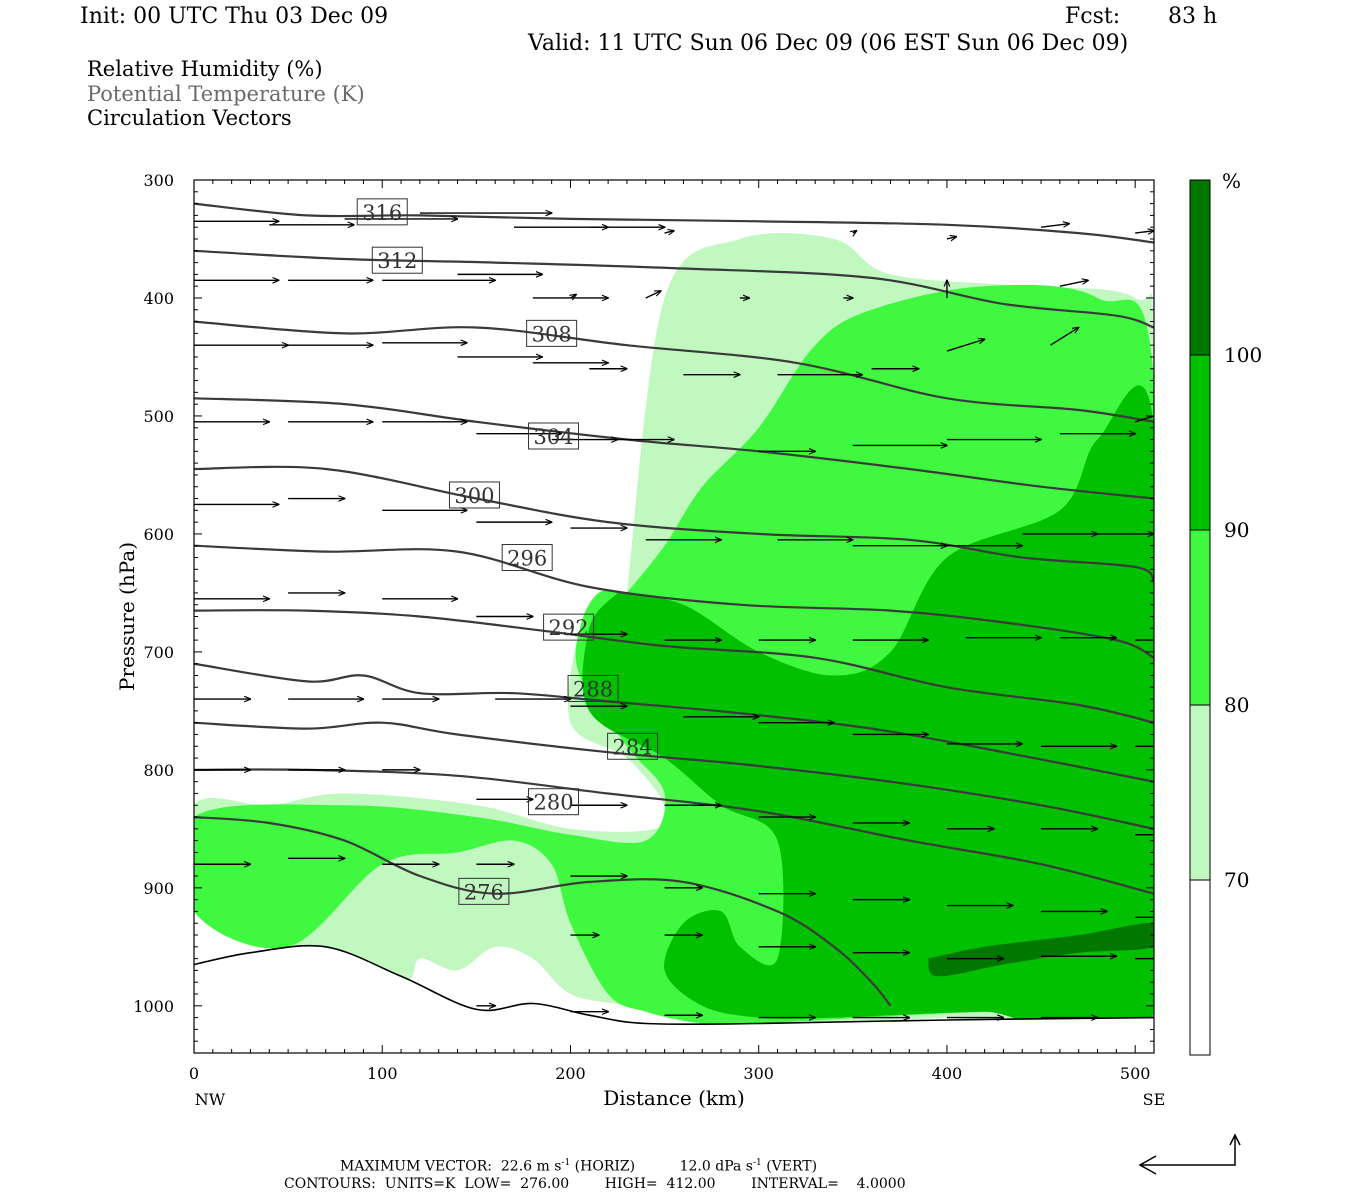  Describe the element at coordinates (674, 1098) in the screenshot. I see `x-axis-label: Distance (km)` at that location.